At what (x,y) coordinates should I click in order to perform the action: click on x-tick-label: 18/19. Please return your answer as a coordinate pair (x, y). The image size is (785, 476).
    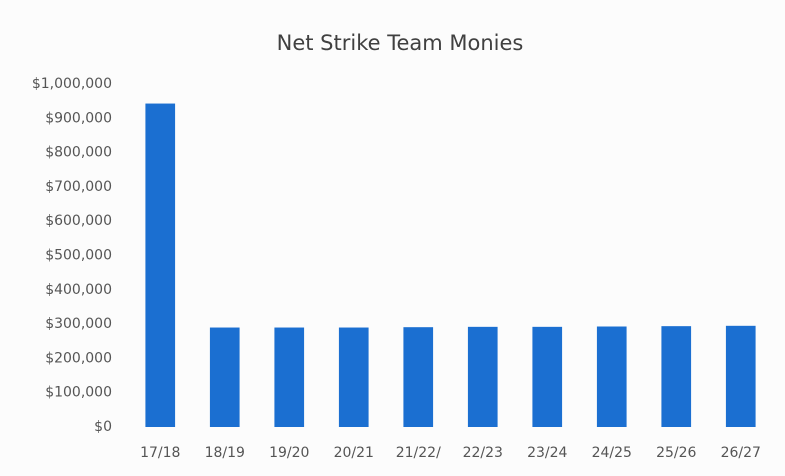
    Looking at the image, I should click on (225, 453).